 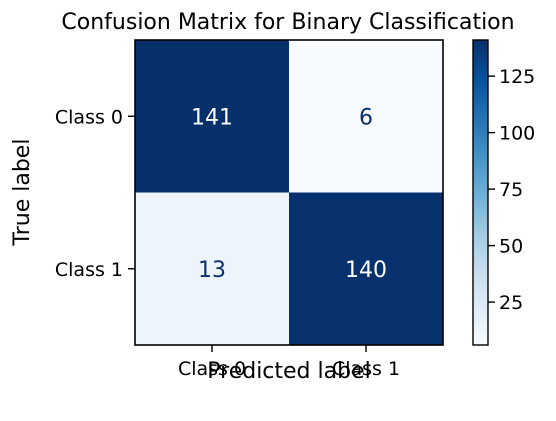 I want to click on colorbar-tick-label: 25, so click(x=511, y=303).